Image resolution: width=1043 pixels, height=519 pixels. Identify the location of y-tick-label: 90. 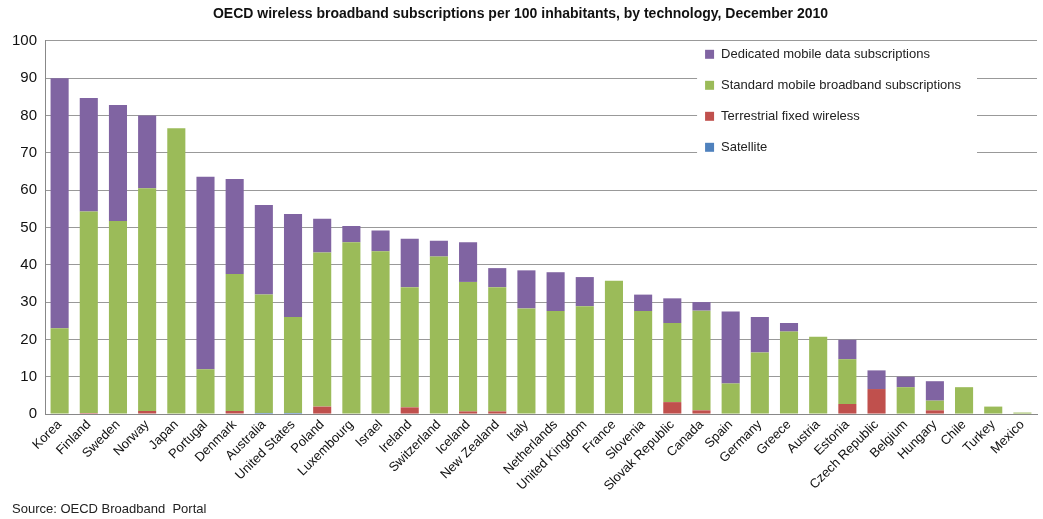
(29, 77).